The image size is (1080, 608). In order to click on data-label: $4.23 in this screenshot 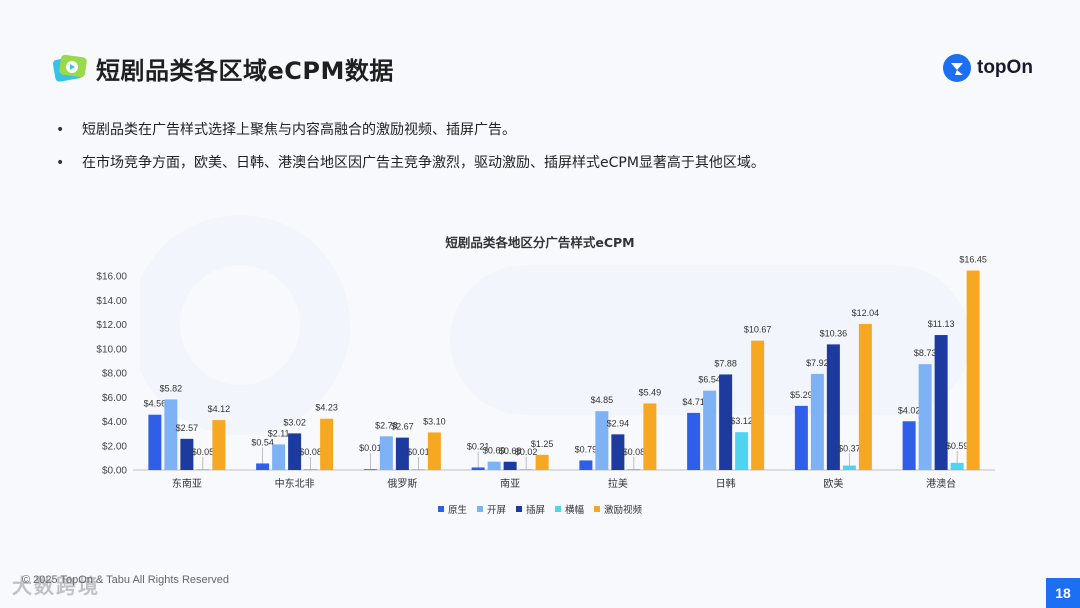, I will do `click(326, 408)`.